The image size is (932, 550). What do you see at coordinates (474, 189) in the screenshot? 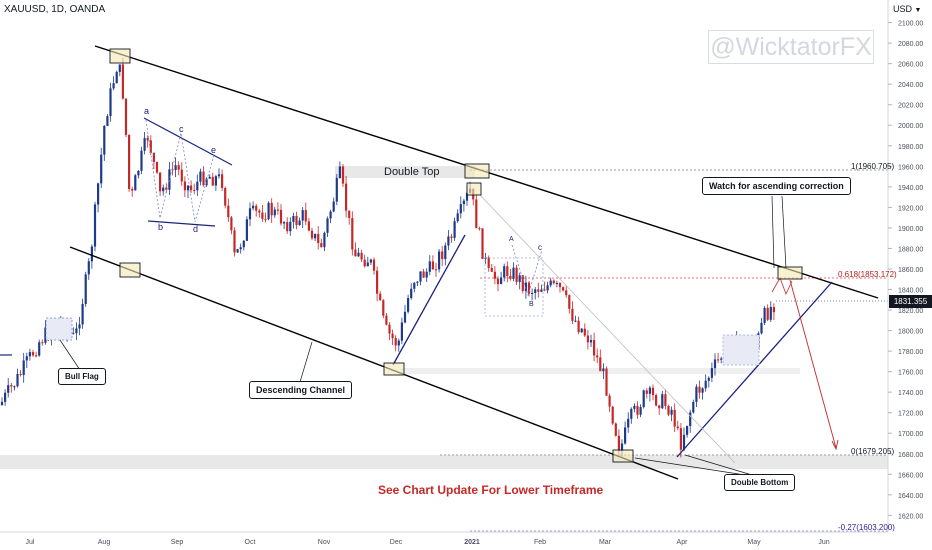
I see `pivot-highlight-box` at bounding box center [474, 189].